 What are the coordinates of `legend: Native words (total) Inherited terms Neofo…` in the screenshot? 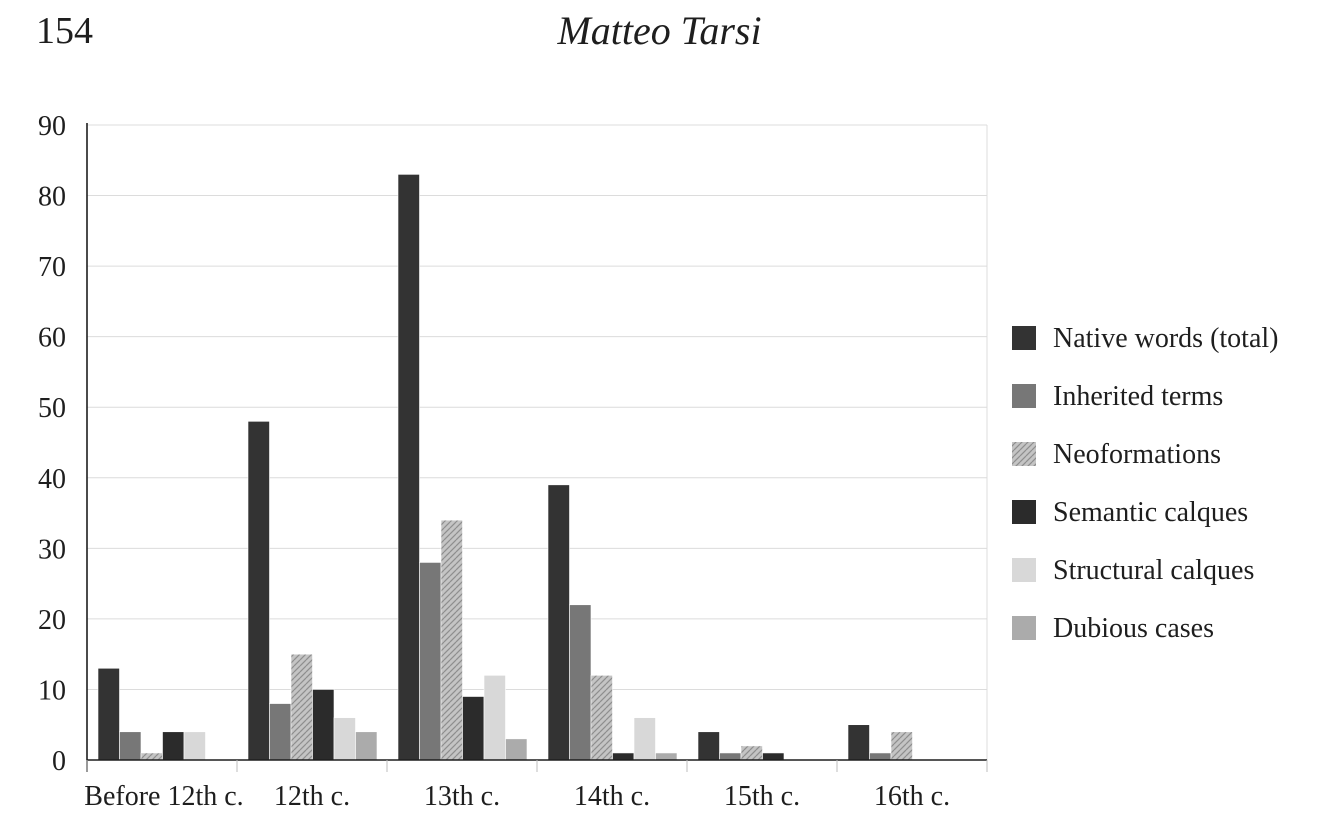 It's located at (1145, 483).